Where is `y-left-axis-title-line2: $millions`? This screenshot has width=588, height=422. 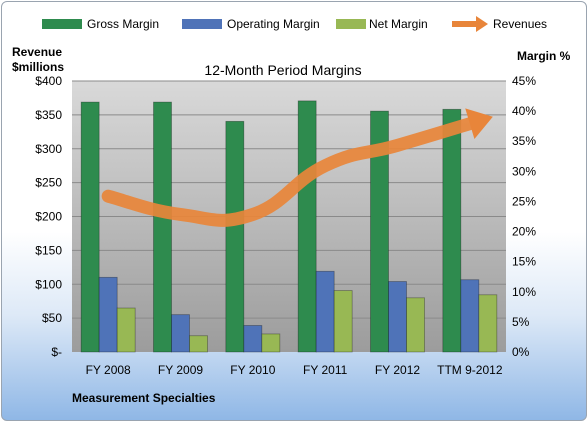
y-left-axis-title-line2: $millions is located at coordinates (38, 67).